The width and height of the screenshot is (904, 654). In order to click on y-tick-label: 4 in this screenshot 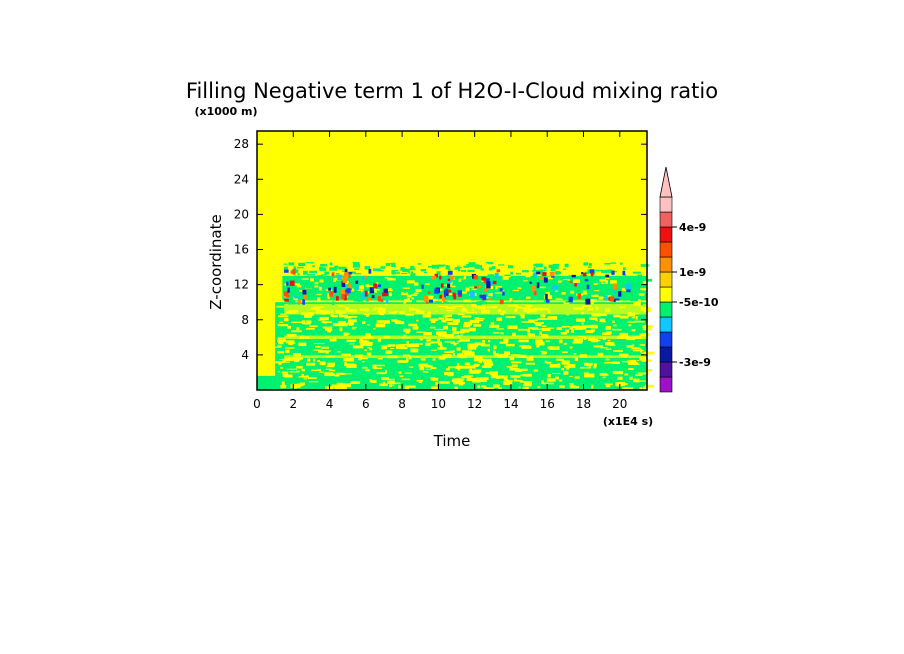, I will do `click(245, 355)`.